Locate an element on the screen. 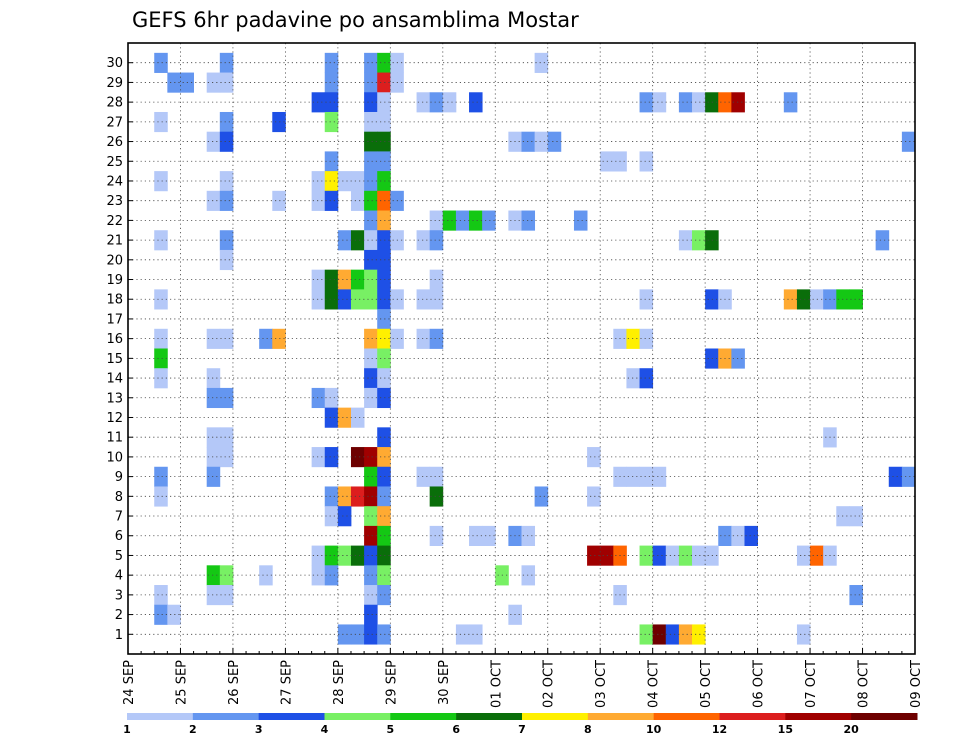  y-tick-label: 6 is located at coordinates (119, 536).